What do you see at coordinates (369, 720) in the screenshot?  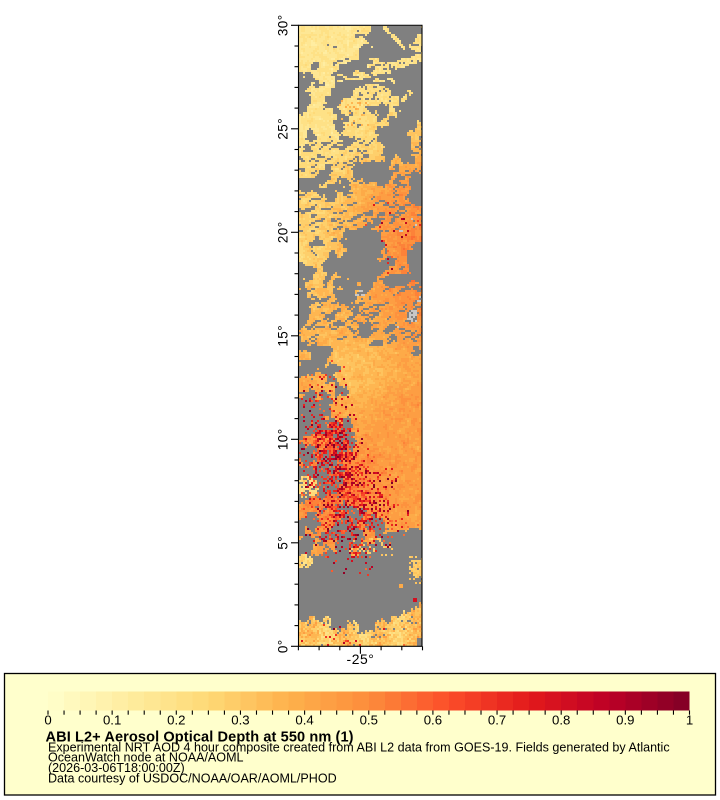 I see `svg-text: 0.5` at bounding box center [369, 720].